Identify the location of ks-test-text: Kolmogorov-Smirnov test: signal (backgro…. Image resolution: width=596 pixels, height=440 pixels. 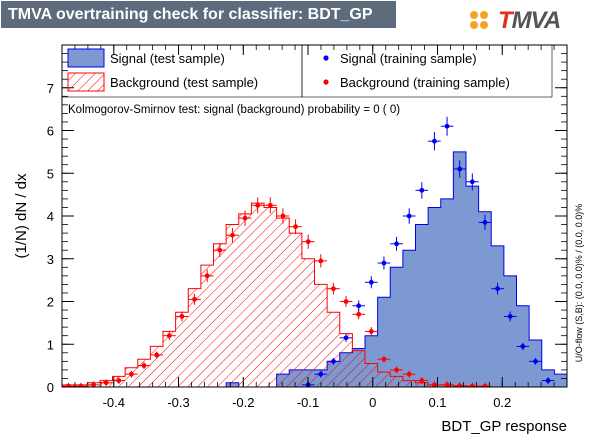
(234, 110).